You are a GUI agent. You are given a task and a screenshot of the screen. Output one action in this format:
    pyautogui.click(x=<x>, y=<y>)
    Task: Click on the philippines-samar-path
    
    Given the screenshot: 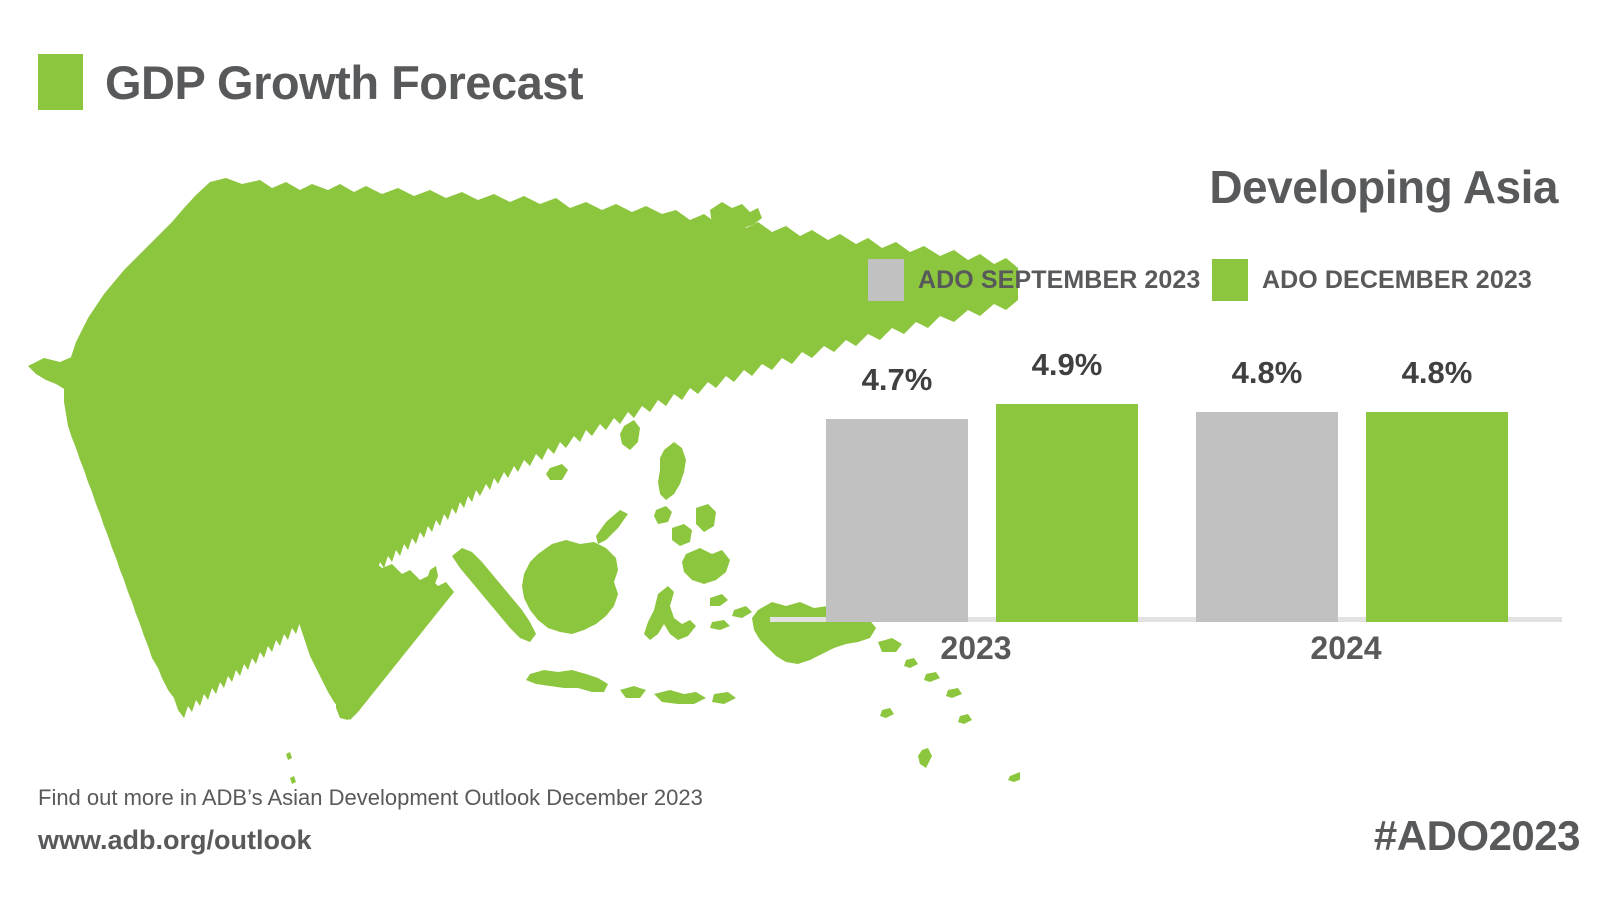 What is the action you would take?
    pyautogui.click(x=706, y=518)
    